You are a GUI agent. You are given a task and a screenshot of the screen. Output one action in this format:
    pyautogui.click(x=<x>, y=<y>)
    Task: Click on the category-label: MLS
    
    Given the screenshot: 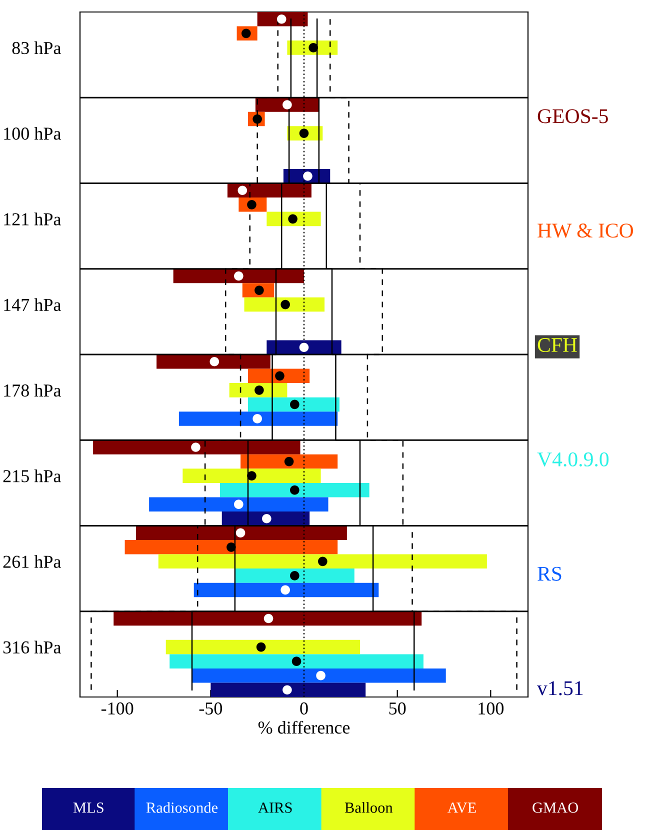 What is the action you would take?
    pyautogui.click(x=88, y=807)
    